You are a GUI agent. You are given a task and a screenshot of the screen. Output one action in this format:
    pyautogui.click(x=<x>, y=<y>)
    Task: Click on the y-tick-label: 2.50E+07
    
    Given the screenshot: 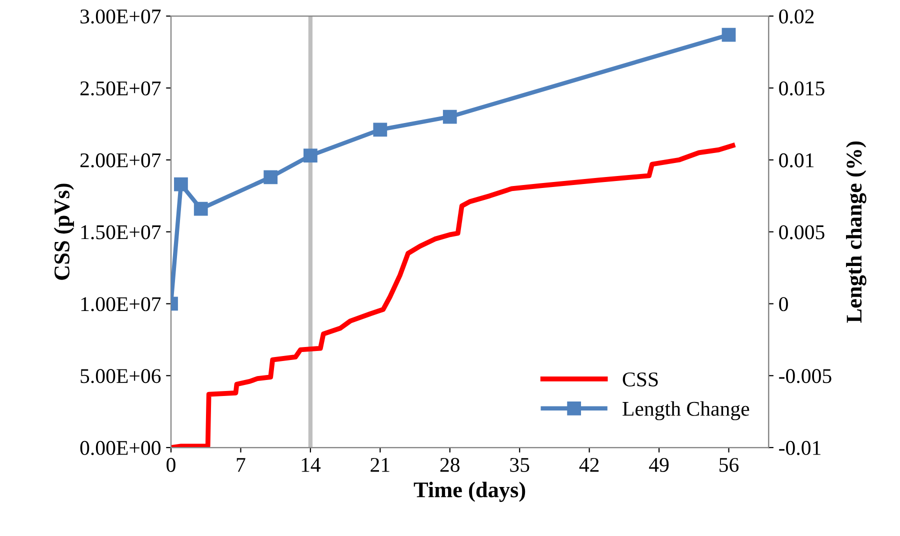 What is the action you would take?
    pyautogui.click(x=120, y=88)
    